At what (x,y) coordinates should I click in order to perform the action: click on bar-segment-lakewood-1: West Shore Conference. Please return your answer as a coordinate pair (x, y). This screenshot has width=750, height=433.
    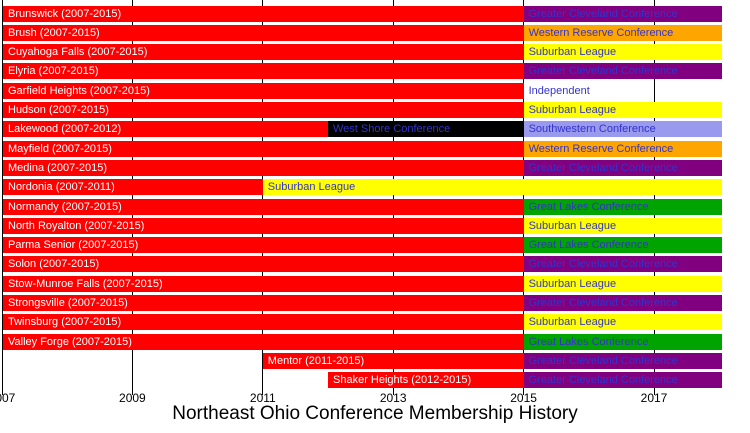
    Looking at the image, I should click on (426, 129).